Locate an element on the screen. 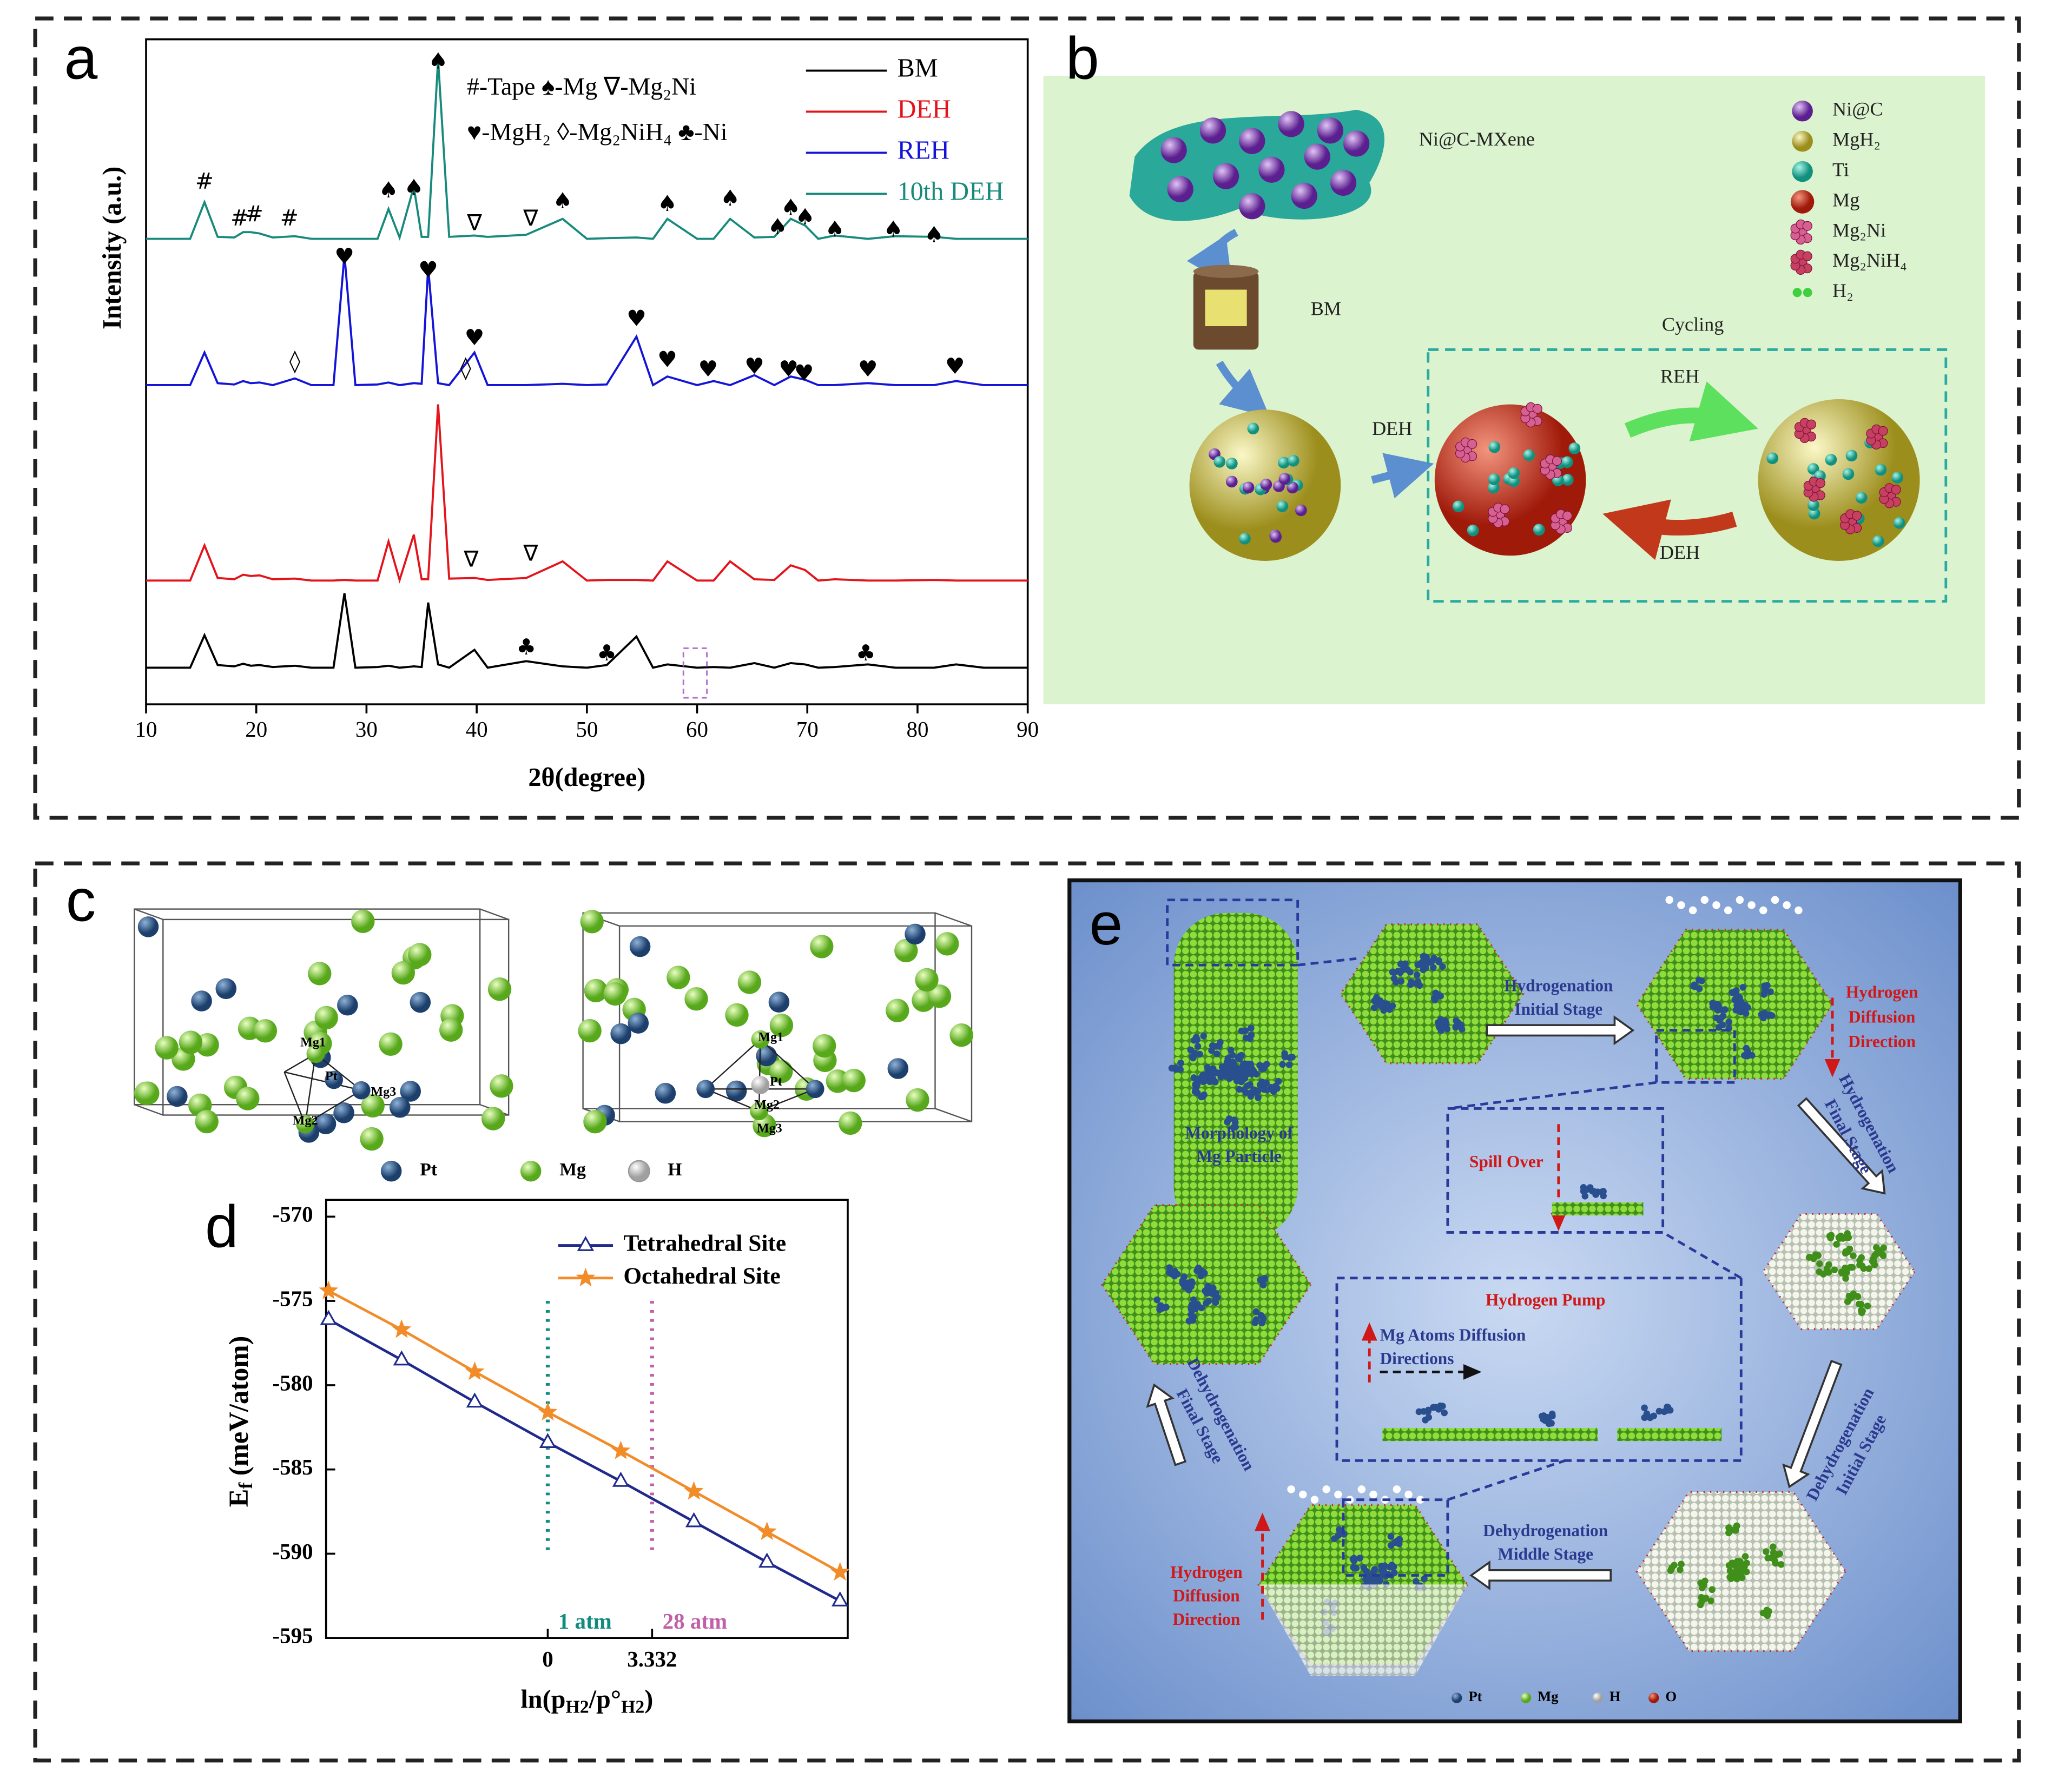 The width and height of the screenshot is (2045, 1792). label: ♣ is located at coordinates (526, 647).